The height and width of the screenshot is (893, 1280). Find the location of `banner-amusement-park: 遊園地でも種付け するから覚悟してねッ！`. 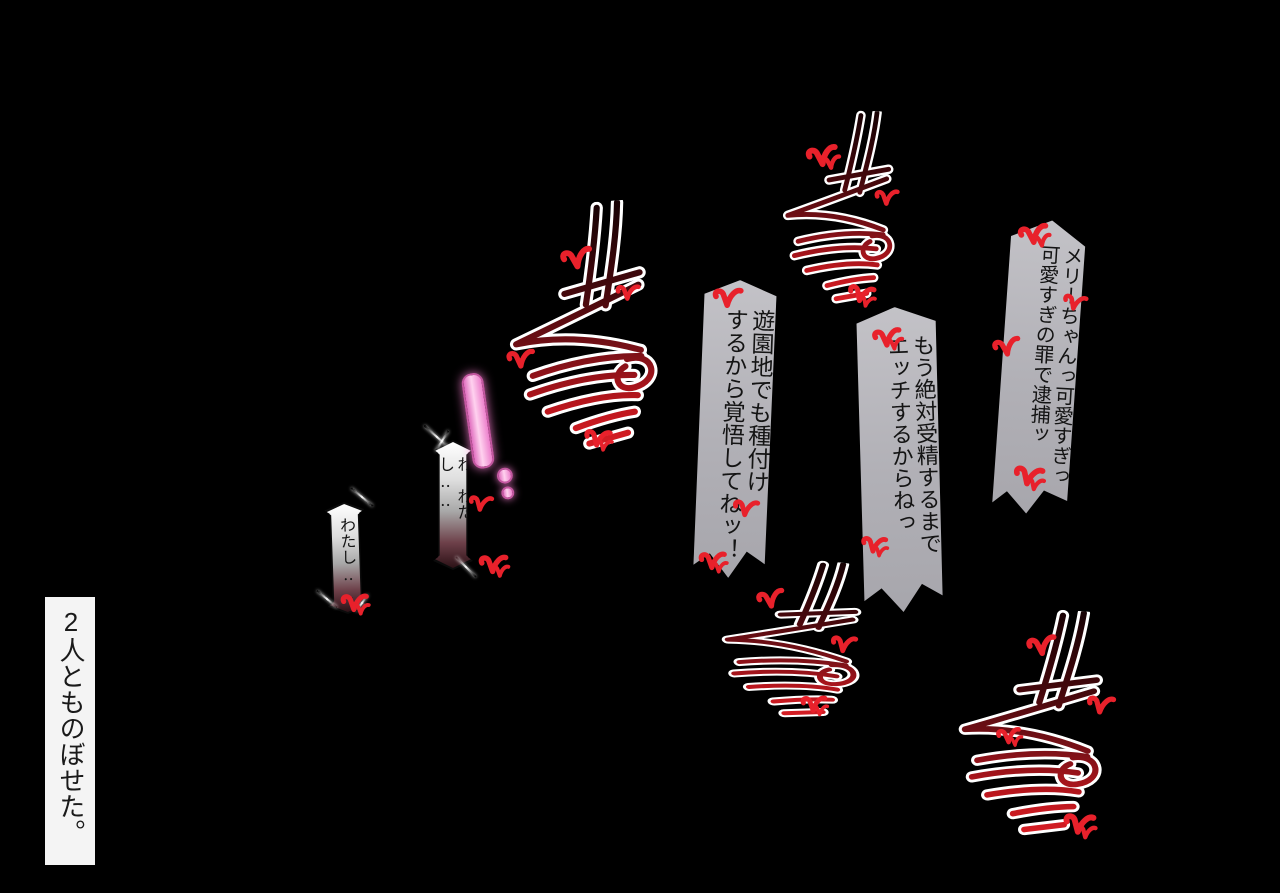

banner-amusement-park: 遊園地でも種付け するから覚悟してねッ！ is located at coordinates (735, 429).